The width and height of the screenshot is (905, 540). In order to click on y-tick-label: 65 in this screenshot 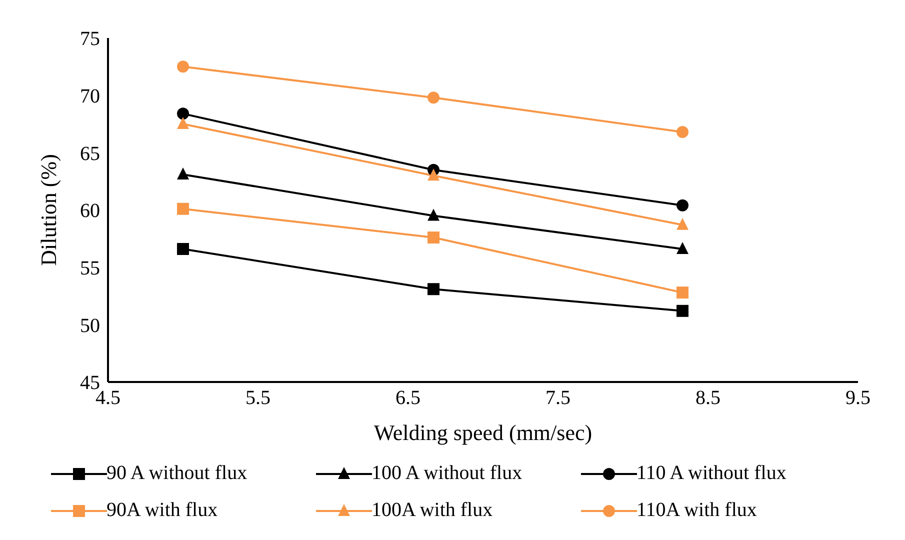, I will do `click(90, 153)`.